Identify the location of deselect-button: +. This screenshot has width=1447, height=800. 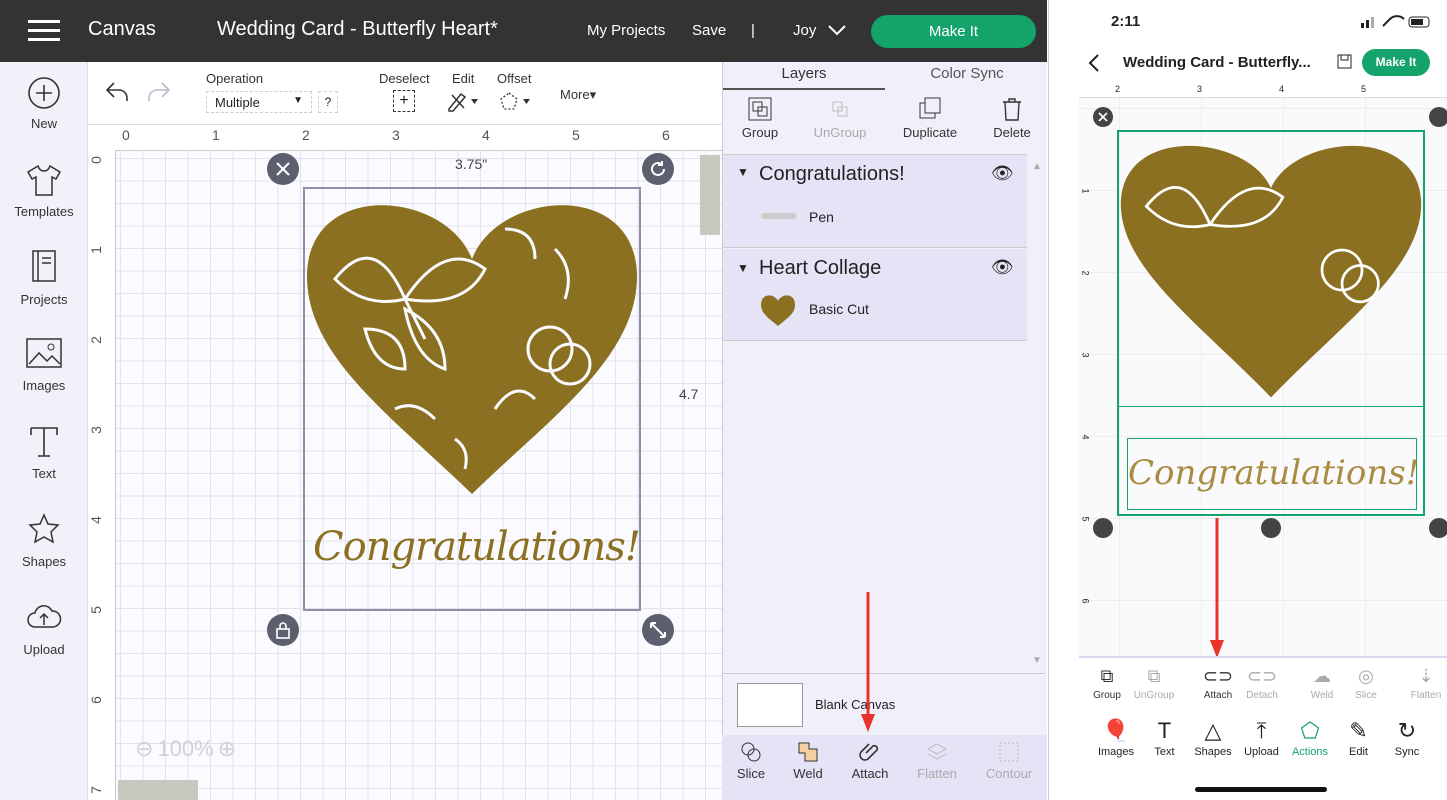
(404, 101).